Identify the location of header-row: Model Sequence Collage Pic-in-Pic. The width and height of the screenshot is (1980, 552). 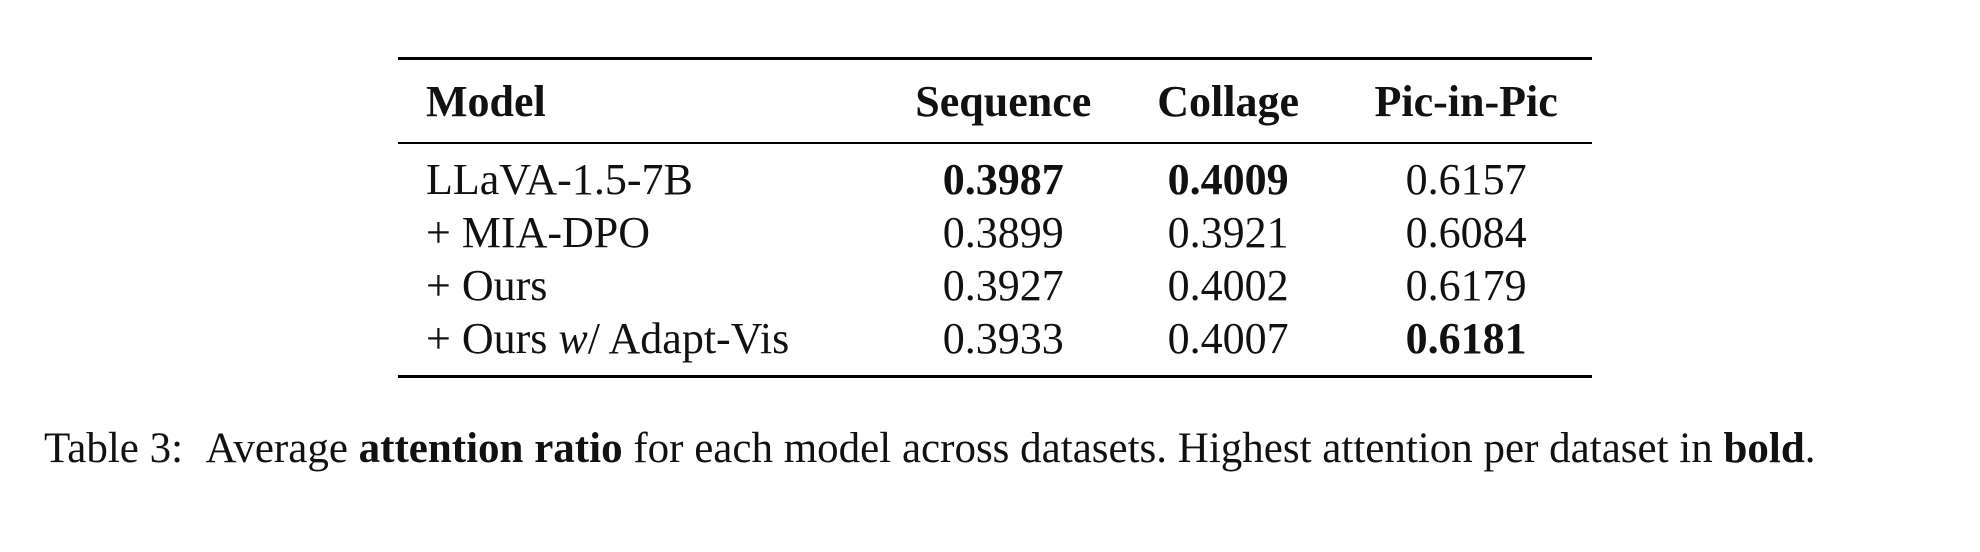
(995, 100).